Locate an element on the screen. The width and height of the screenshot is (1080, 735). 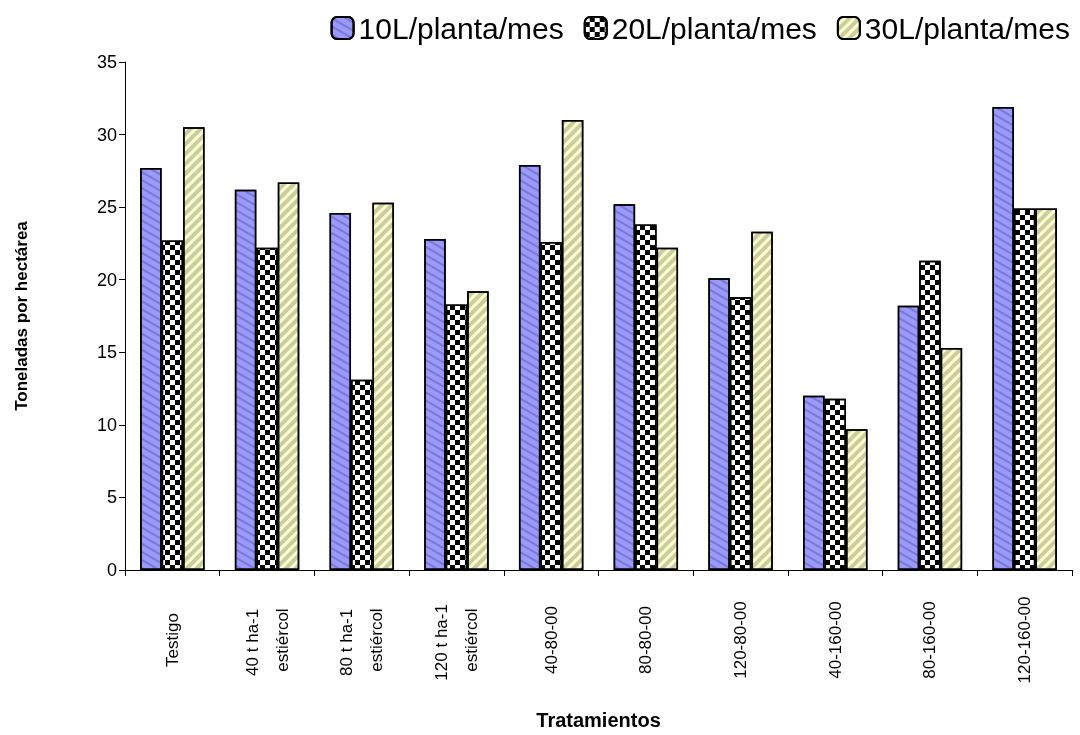
x-tick-label: 80-80-00 is located at coordinates (646, 640).